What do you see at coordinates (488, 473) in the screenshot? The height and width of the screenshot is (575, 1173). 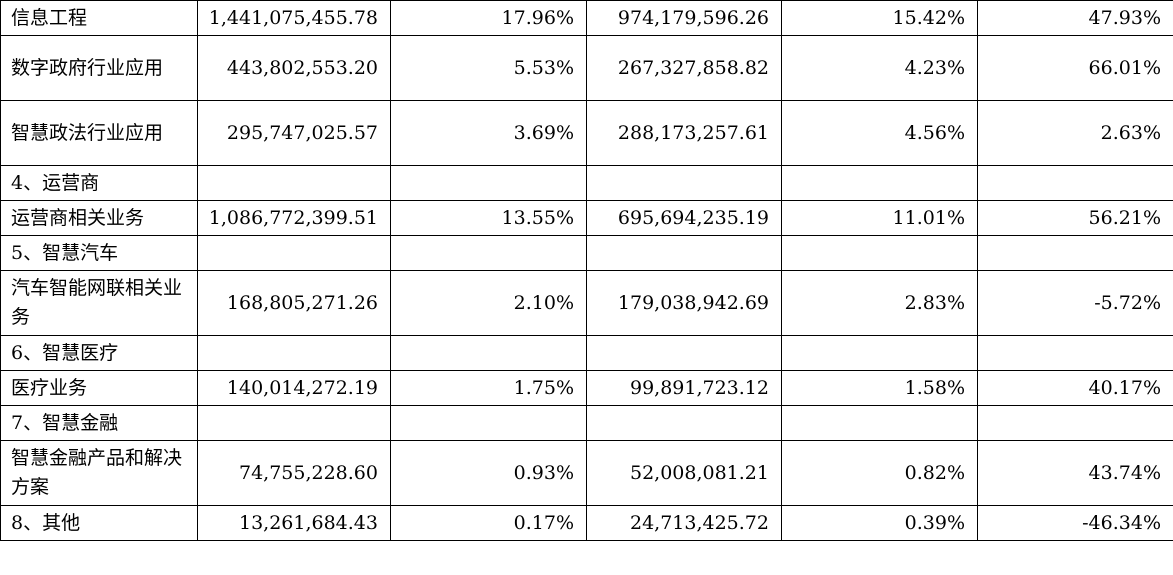 I see `revenue-pct-cell: 0.93%` at bounding box center [488, 473].